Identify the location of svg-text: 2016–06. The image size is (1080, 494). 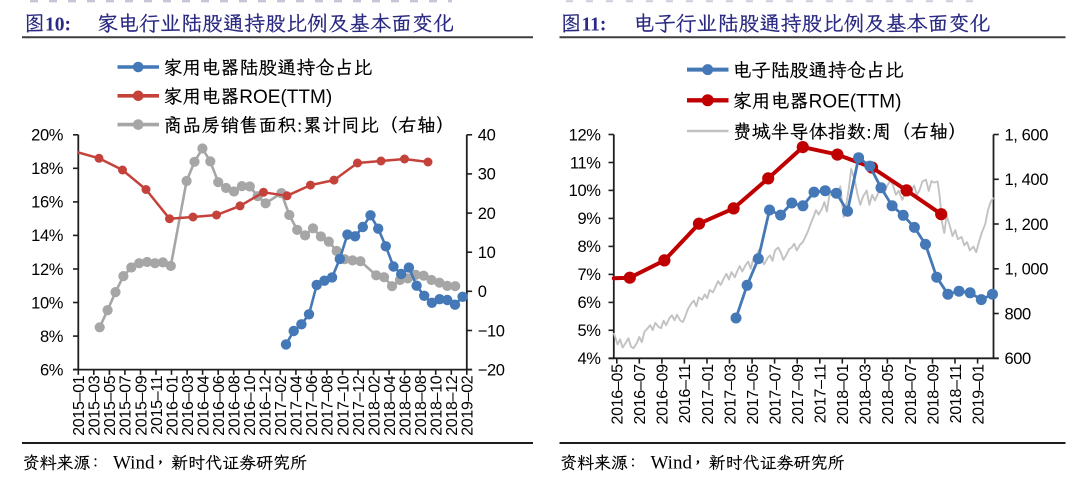
(219, 405).